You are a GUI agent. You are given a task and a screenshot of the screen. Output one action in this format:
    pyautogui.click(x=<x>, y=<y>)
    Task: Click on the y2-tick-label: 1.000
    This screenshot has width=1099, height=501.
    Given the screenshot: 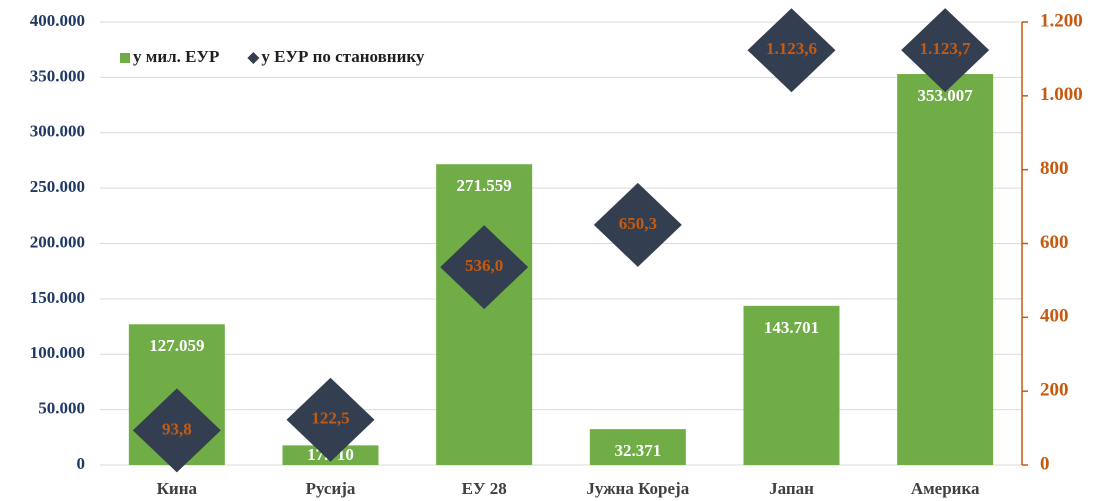 What is the action you would take?
    pyautogui.click(x=1061, y=94)
    